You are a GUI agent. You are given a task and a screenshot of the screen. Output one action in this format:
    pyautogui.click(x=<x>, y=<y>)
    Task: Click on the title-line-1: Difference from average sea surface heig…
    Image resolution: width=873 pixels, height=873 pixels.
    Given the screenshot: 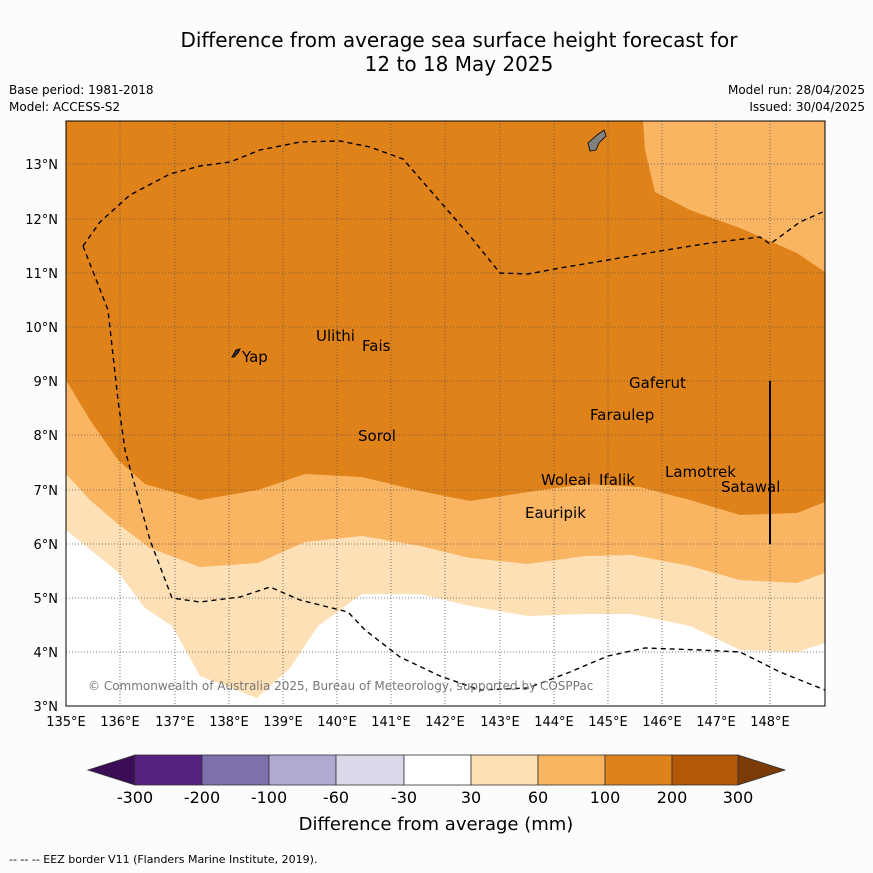 What is the action you would take?
    pyautogui.click(x=459, y=40)
    